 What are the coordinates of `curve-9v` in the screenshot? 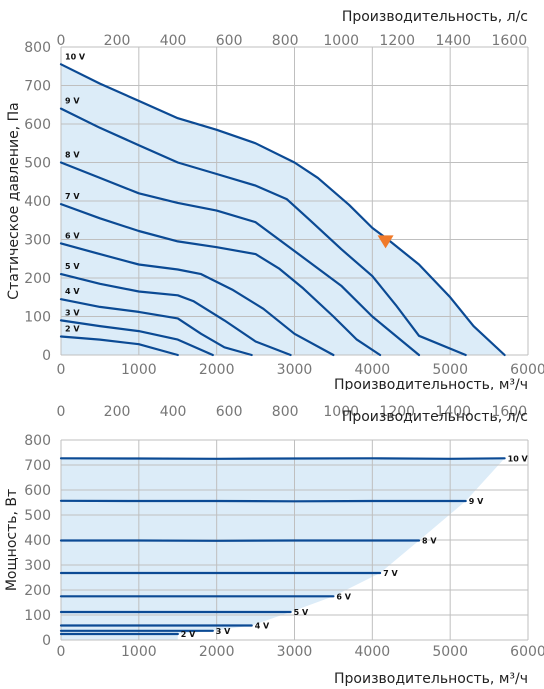 It's located at (263, 501).